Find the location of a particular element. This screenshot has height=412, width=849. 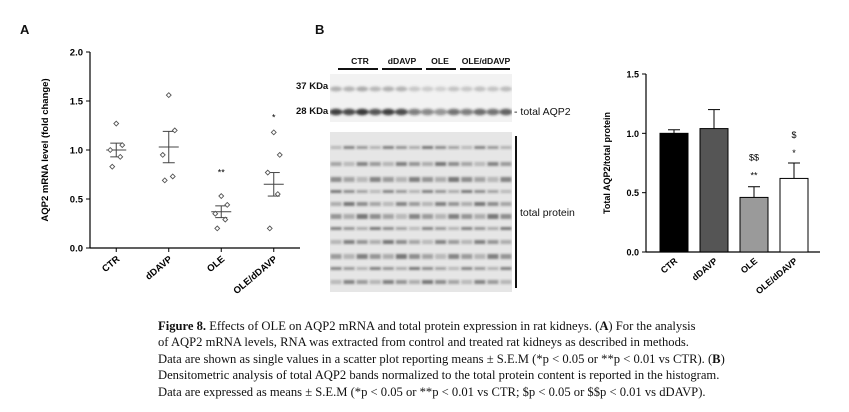

scatter-y-axis-label: AQP2 mRNA level (fold change) is located at coordinates (45, 149).